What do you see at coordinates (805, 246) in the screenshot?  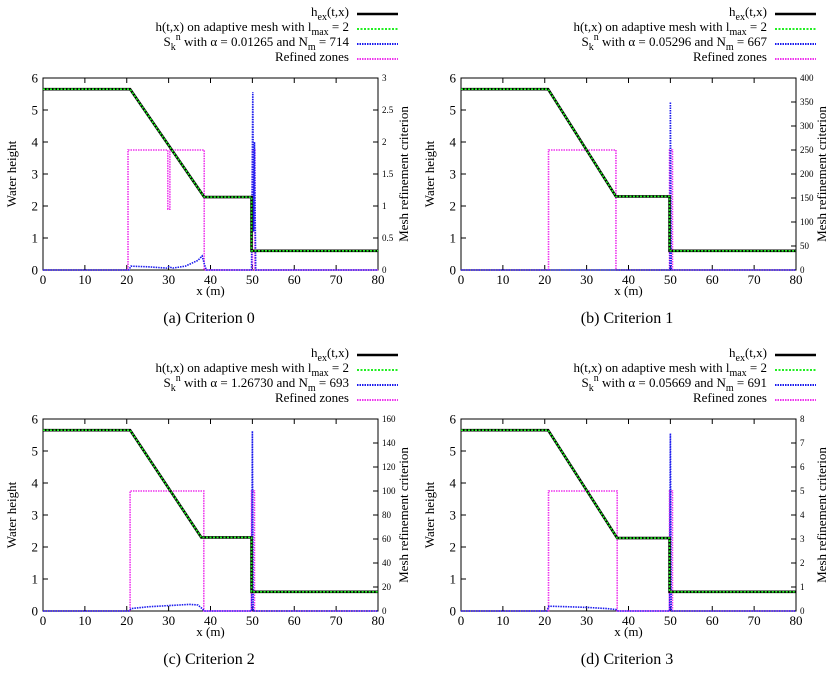 I see `y2-tick-label: 50` at bounding box center [805, 246].